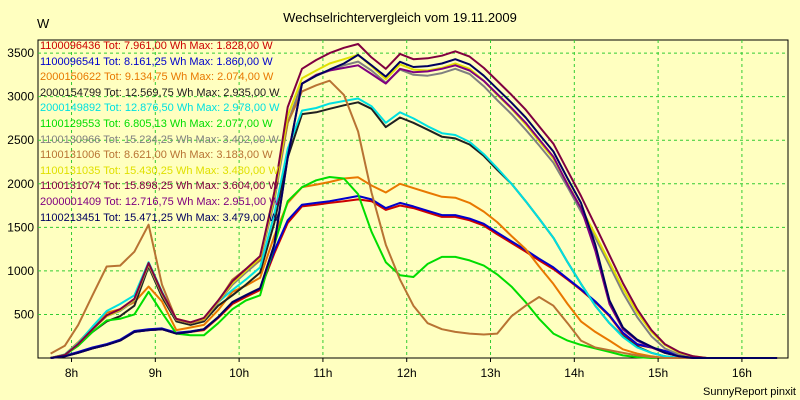 The image size is (800, 400). What do you see at coordinates (490, 373) in the screenshot?
I see `x-tick-label: 13h` at bounding box center [490, 373].